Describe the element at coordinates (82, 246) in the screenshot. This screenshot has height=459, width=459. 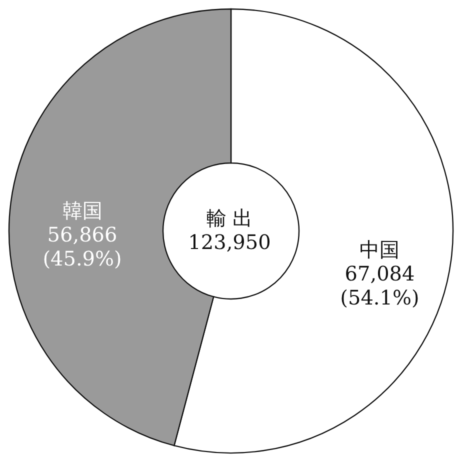
I see `data-label: 56,866 (45.9%)` at that location.